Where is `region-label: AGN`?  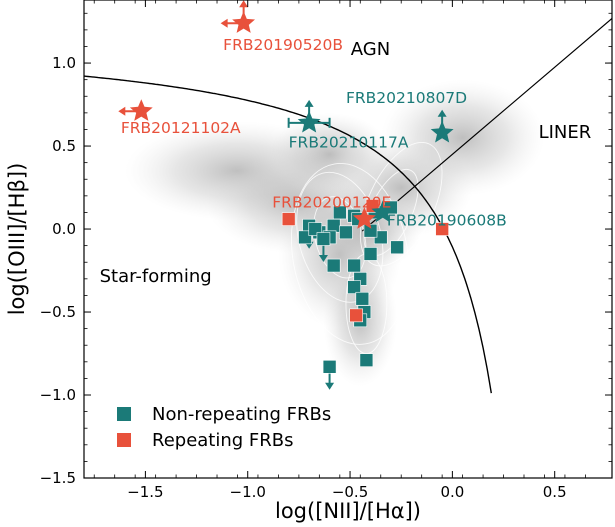 region-label: AGN is located at coordinates (370, 49).